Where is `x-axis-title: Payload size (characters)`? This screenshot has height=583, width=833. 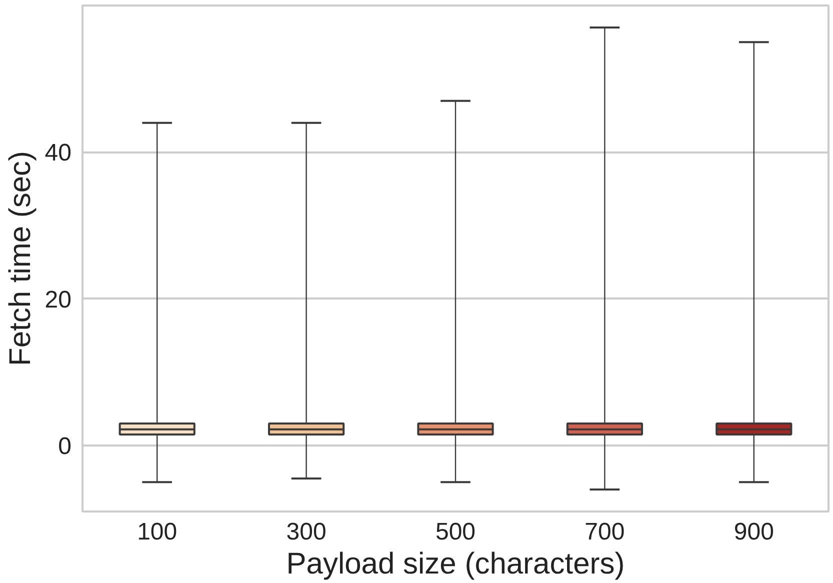
x-axis-title: Payload size (characters) is located at coordinates (455, 564).